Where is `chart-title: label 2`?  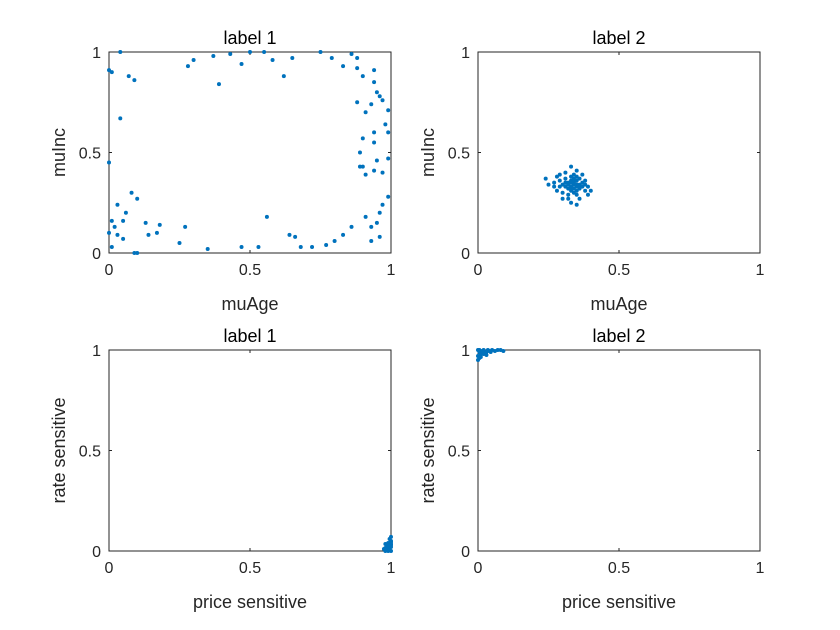
chart-title: label 2 is located at coordinates (618, 336).